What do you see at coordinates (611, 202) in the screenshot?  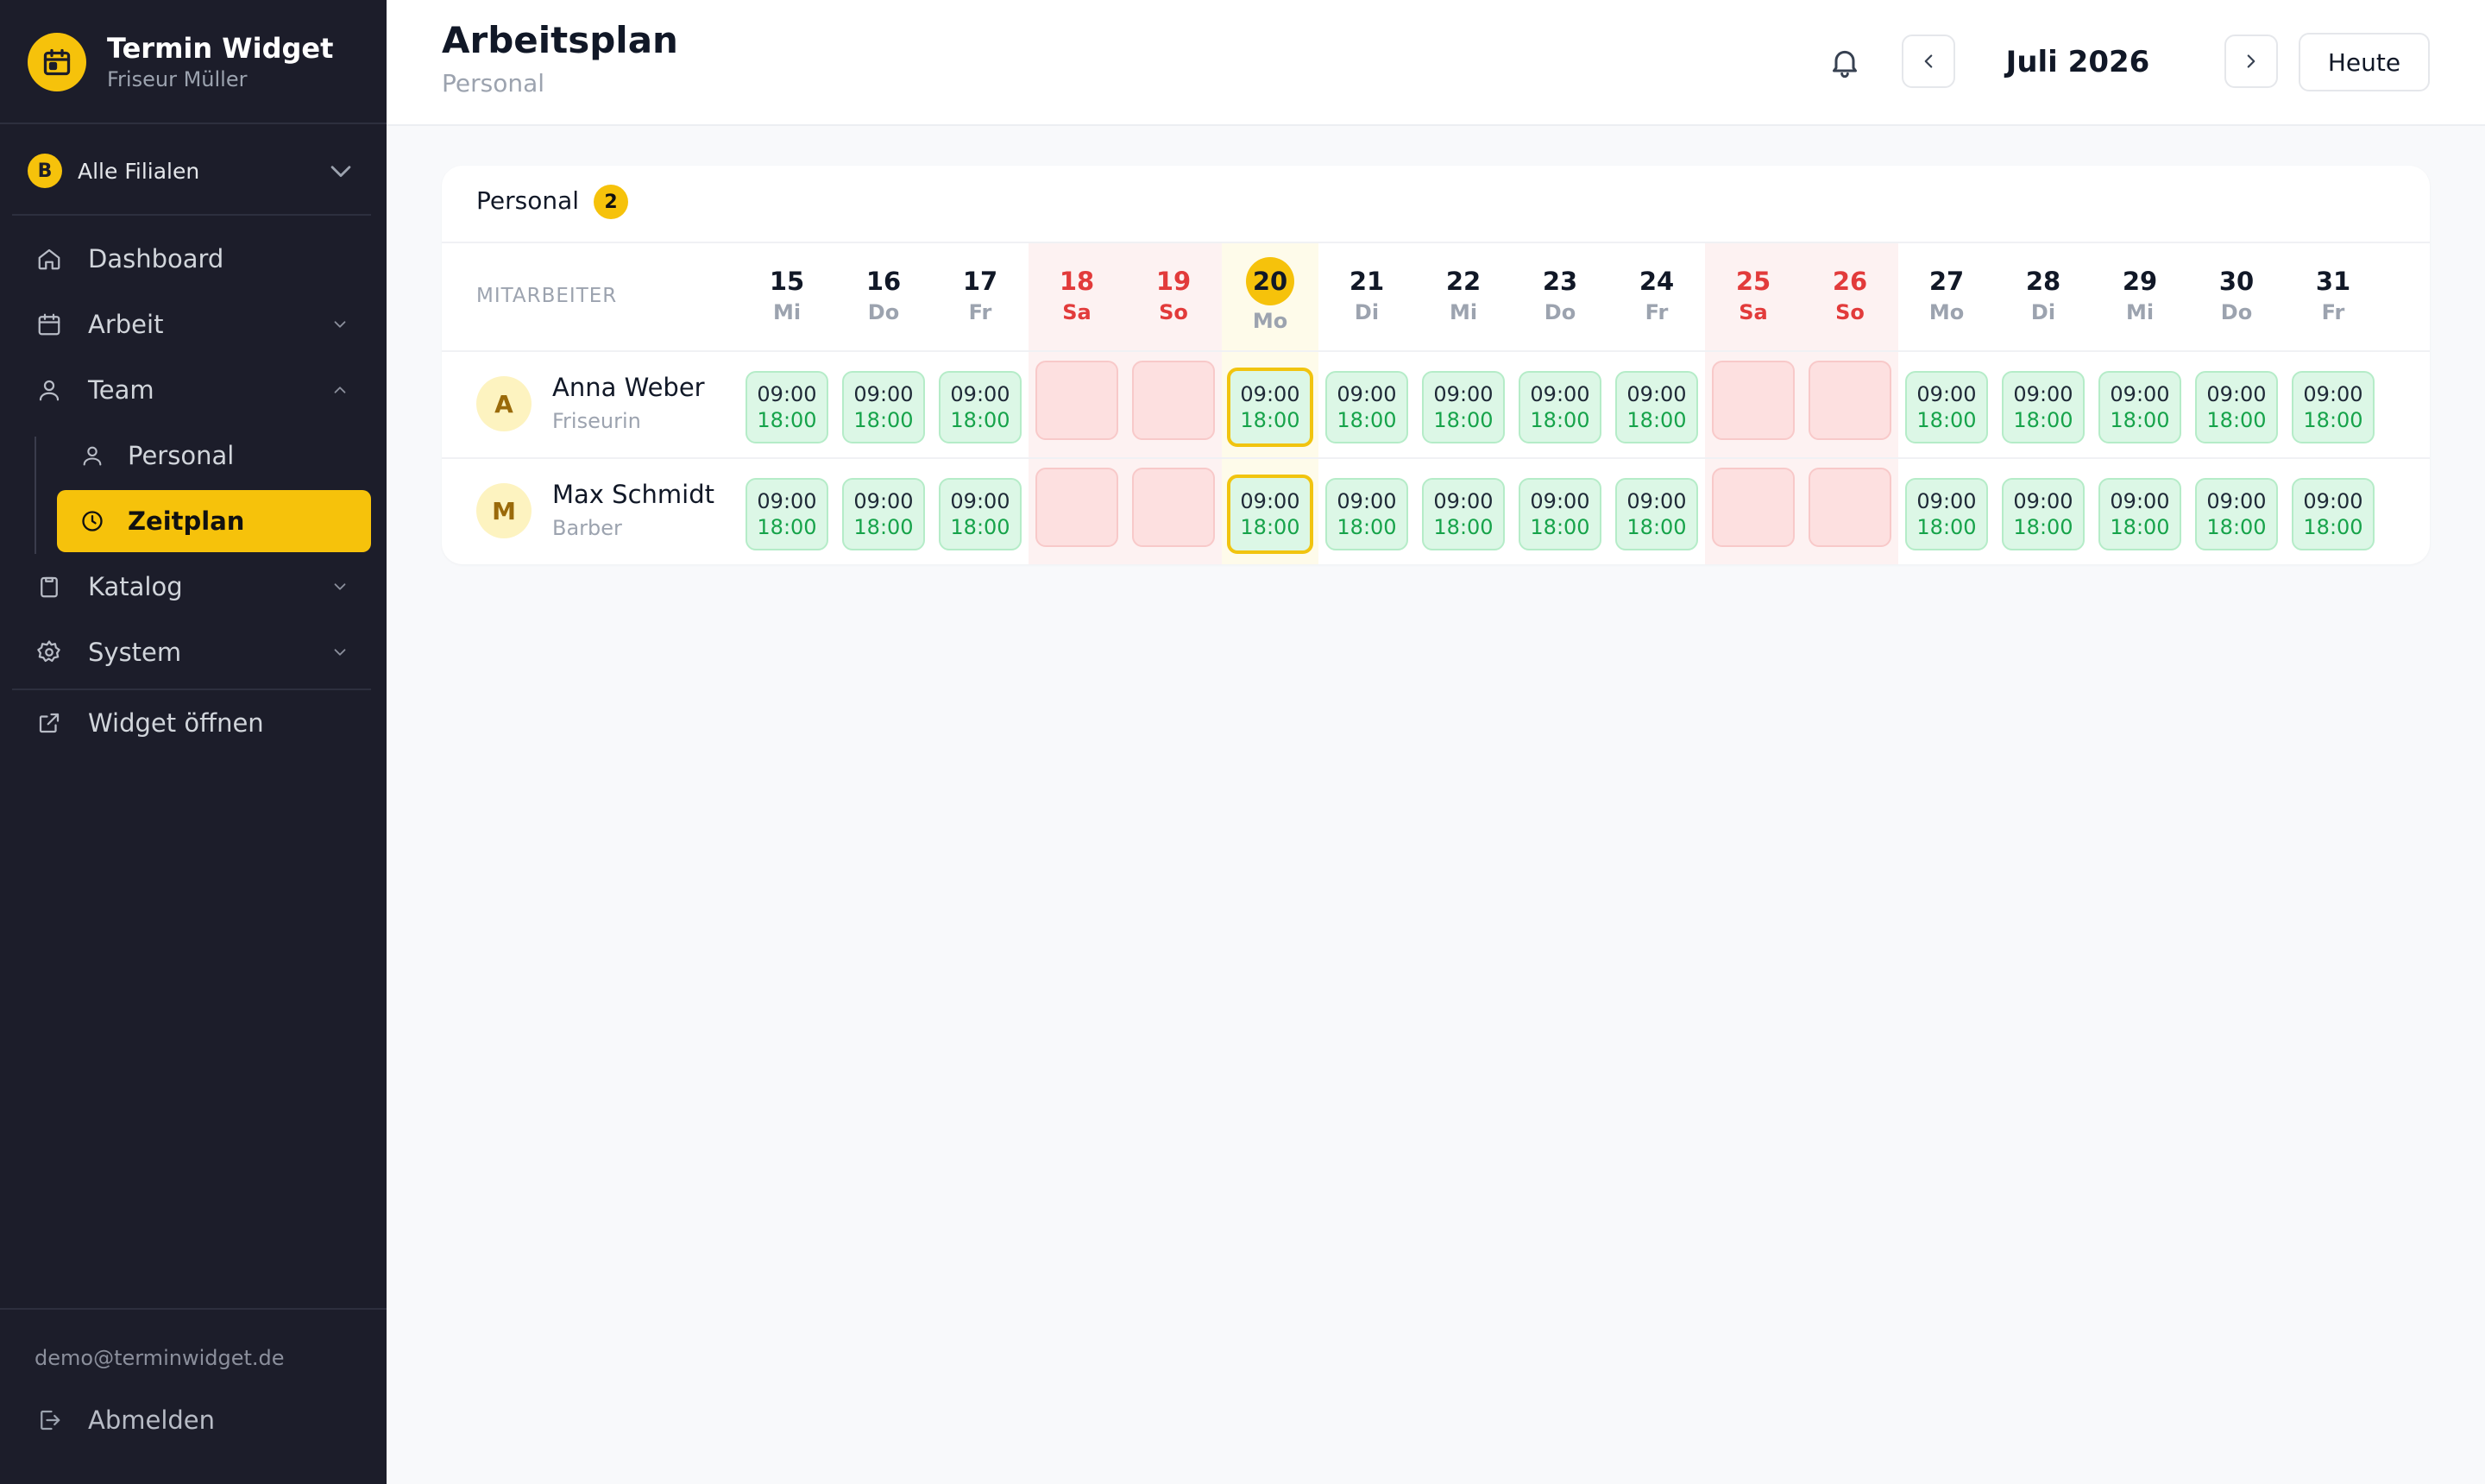 I see `count-badge: 2` at bounding box center [611, 202].